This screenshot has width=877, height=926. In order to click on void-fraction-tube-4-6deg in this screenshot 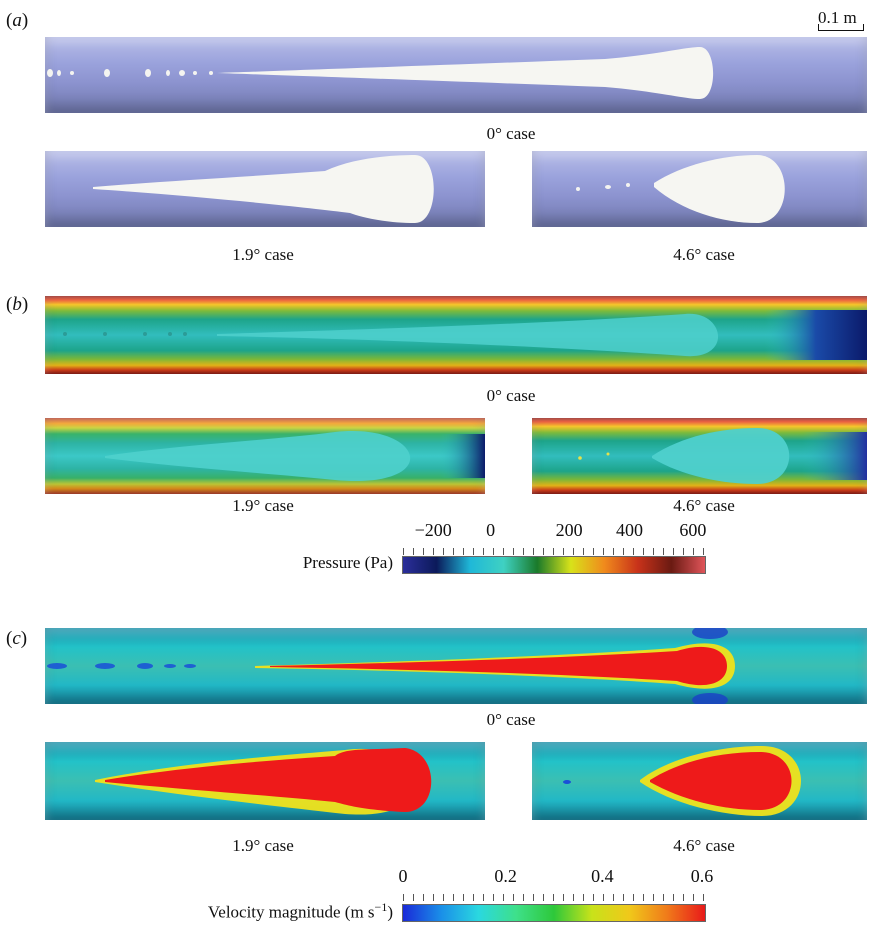, I will do `click(699, 189)`.